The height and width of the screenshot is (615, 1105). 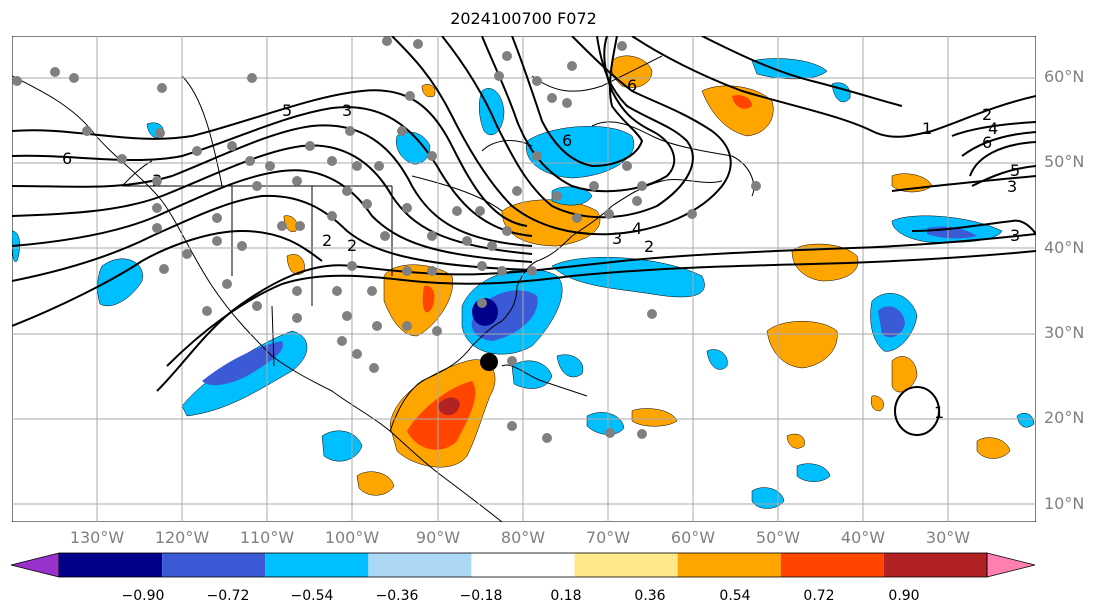 I want to click on colorbar-tick: −0.90, so click(x=143, y=596).